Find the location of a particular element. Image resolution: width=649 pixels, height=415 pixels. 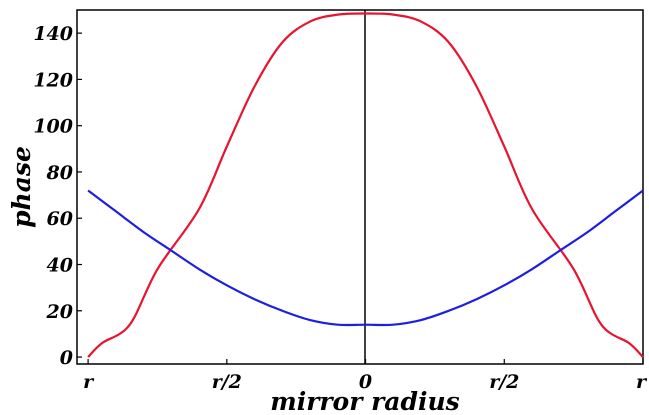

y-tick-label: 140 is located at coordinates (53, 34).